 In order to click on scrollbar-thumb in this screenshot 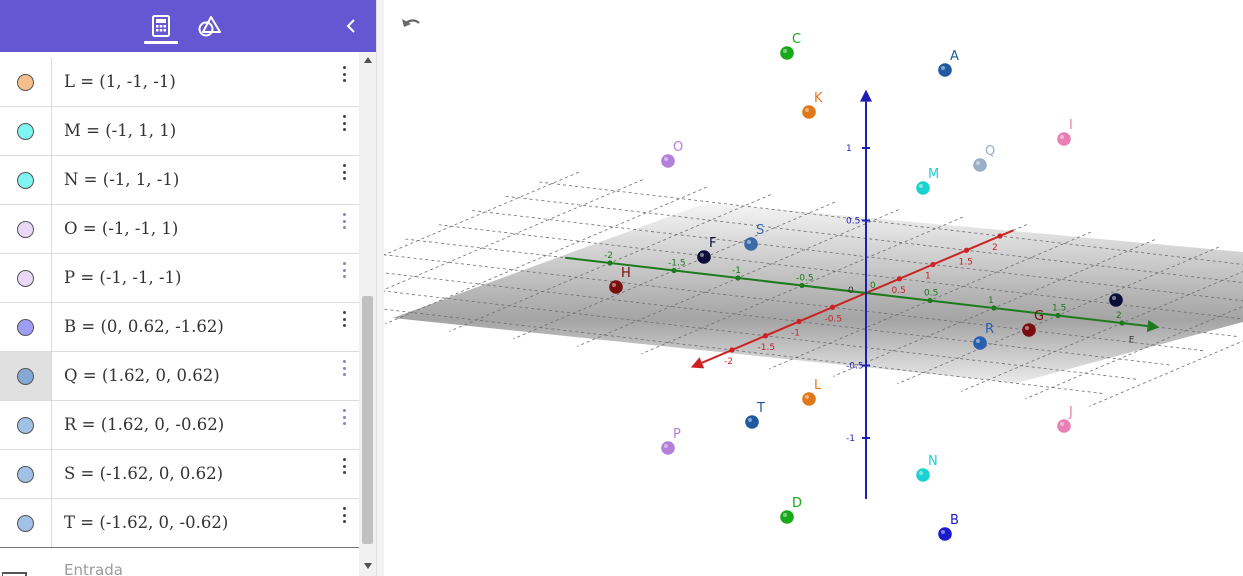, I will do `click(367, 420)`.